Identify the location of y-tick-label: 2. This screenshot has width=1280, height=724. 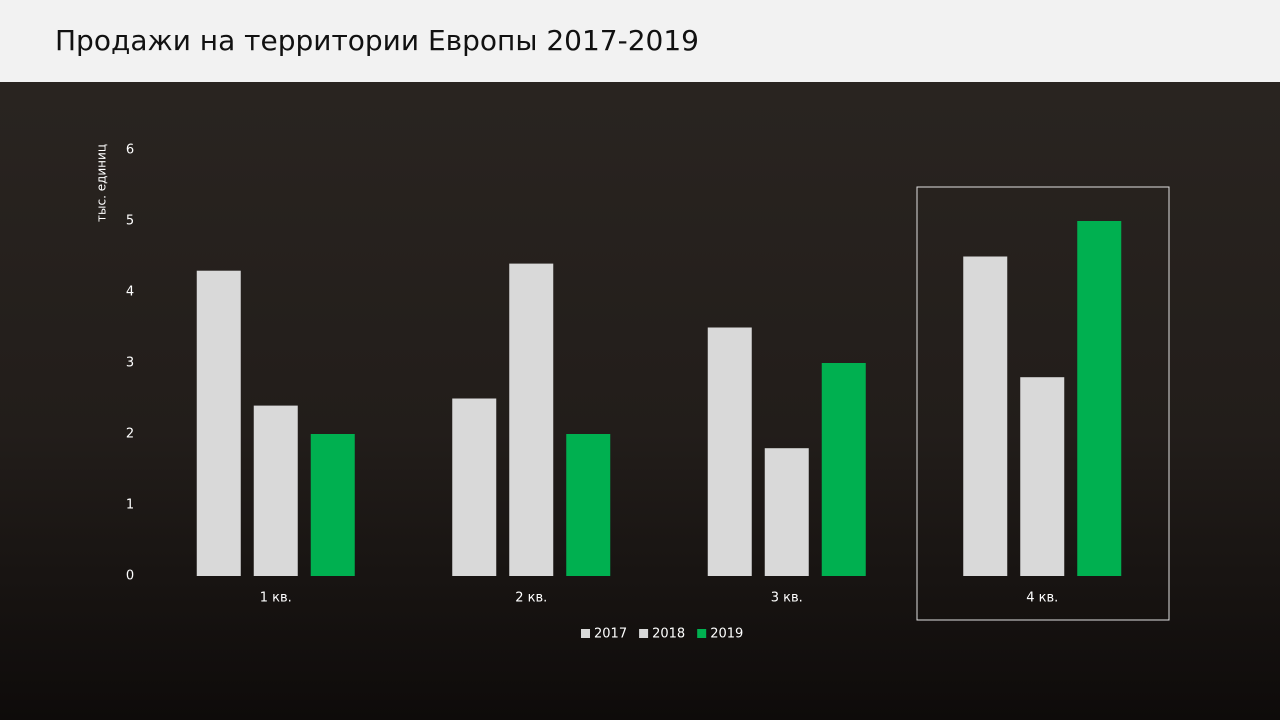
(130, 434).